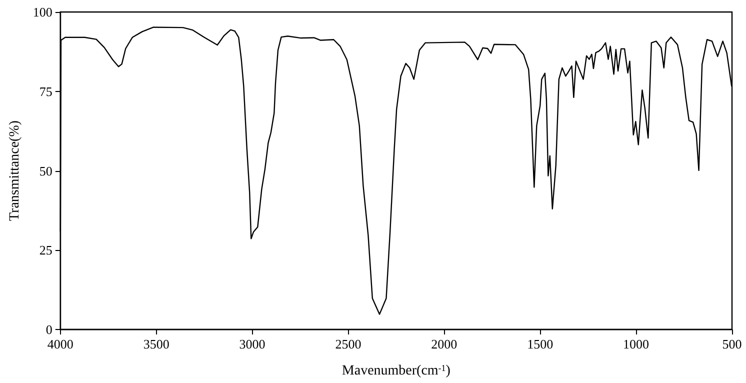 The width and height of the screenshot is (746, 383). I want to click on y-tick-label: 50, so click(45, 170).